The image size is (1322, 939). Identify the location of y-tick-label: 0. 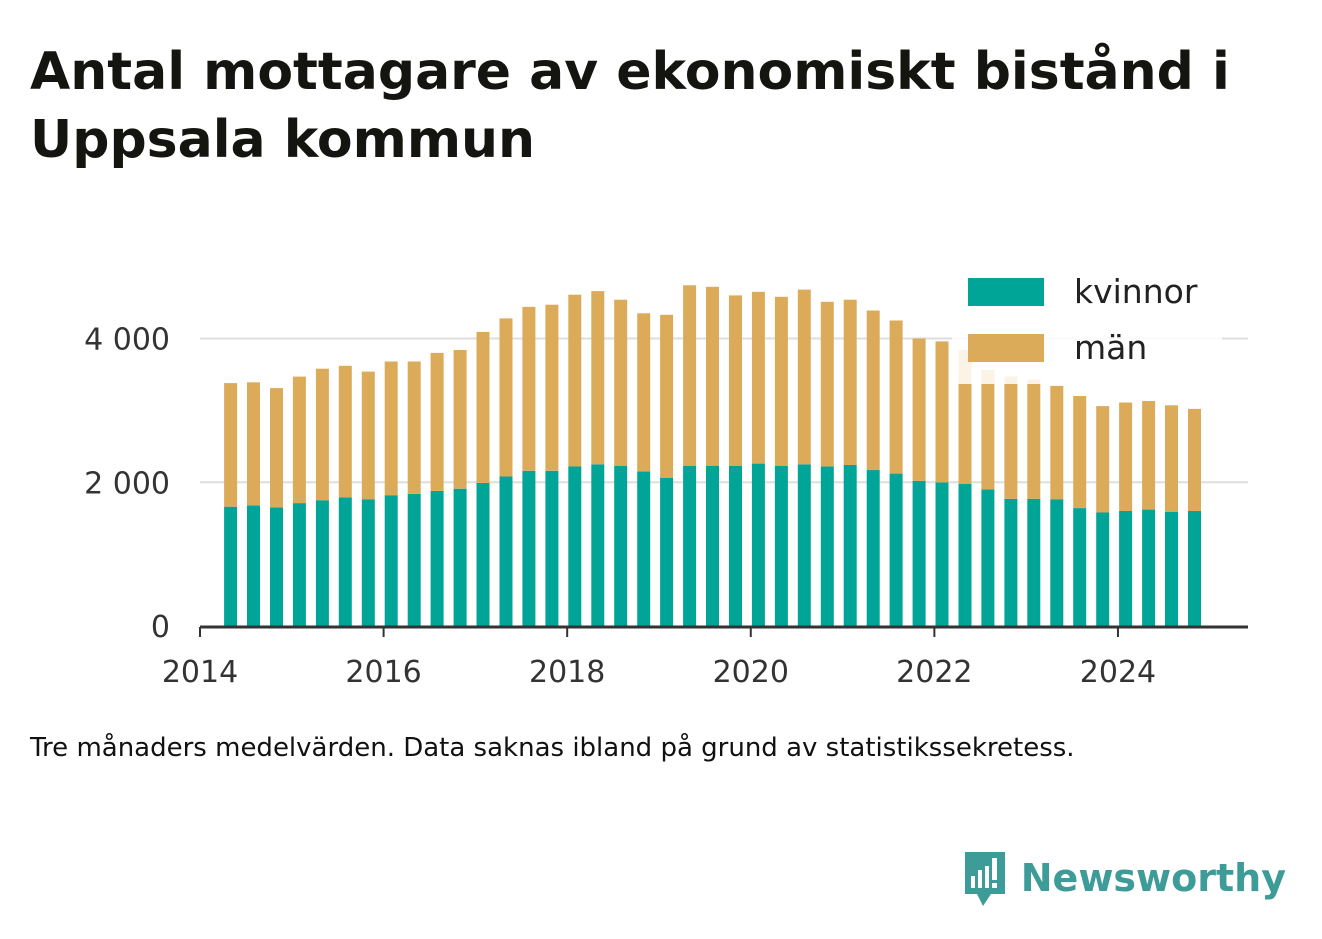
(160, 627).